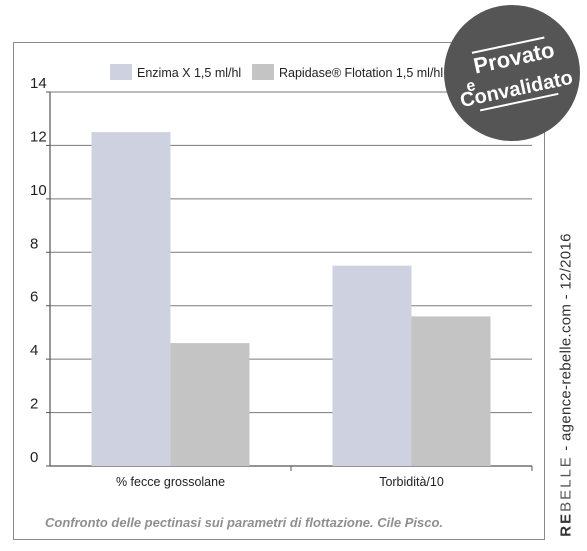  What do you see at coordinates (38, 136) in the screenshot?
I see `y-tick-label-6: 12` at bounding box center [38, 136].